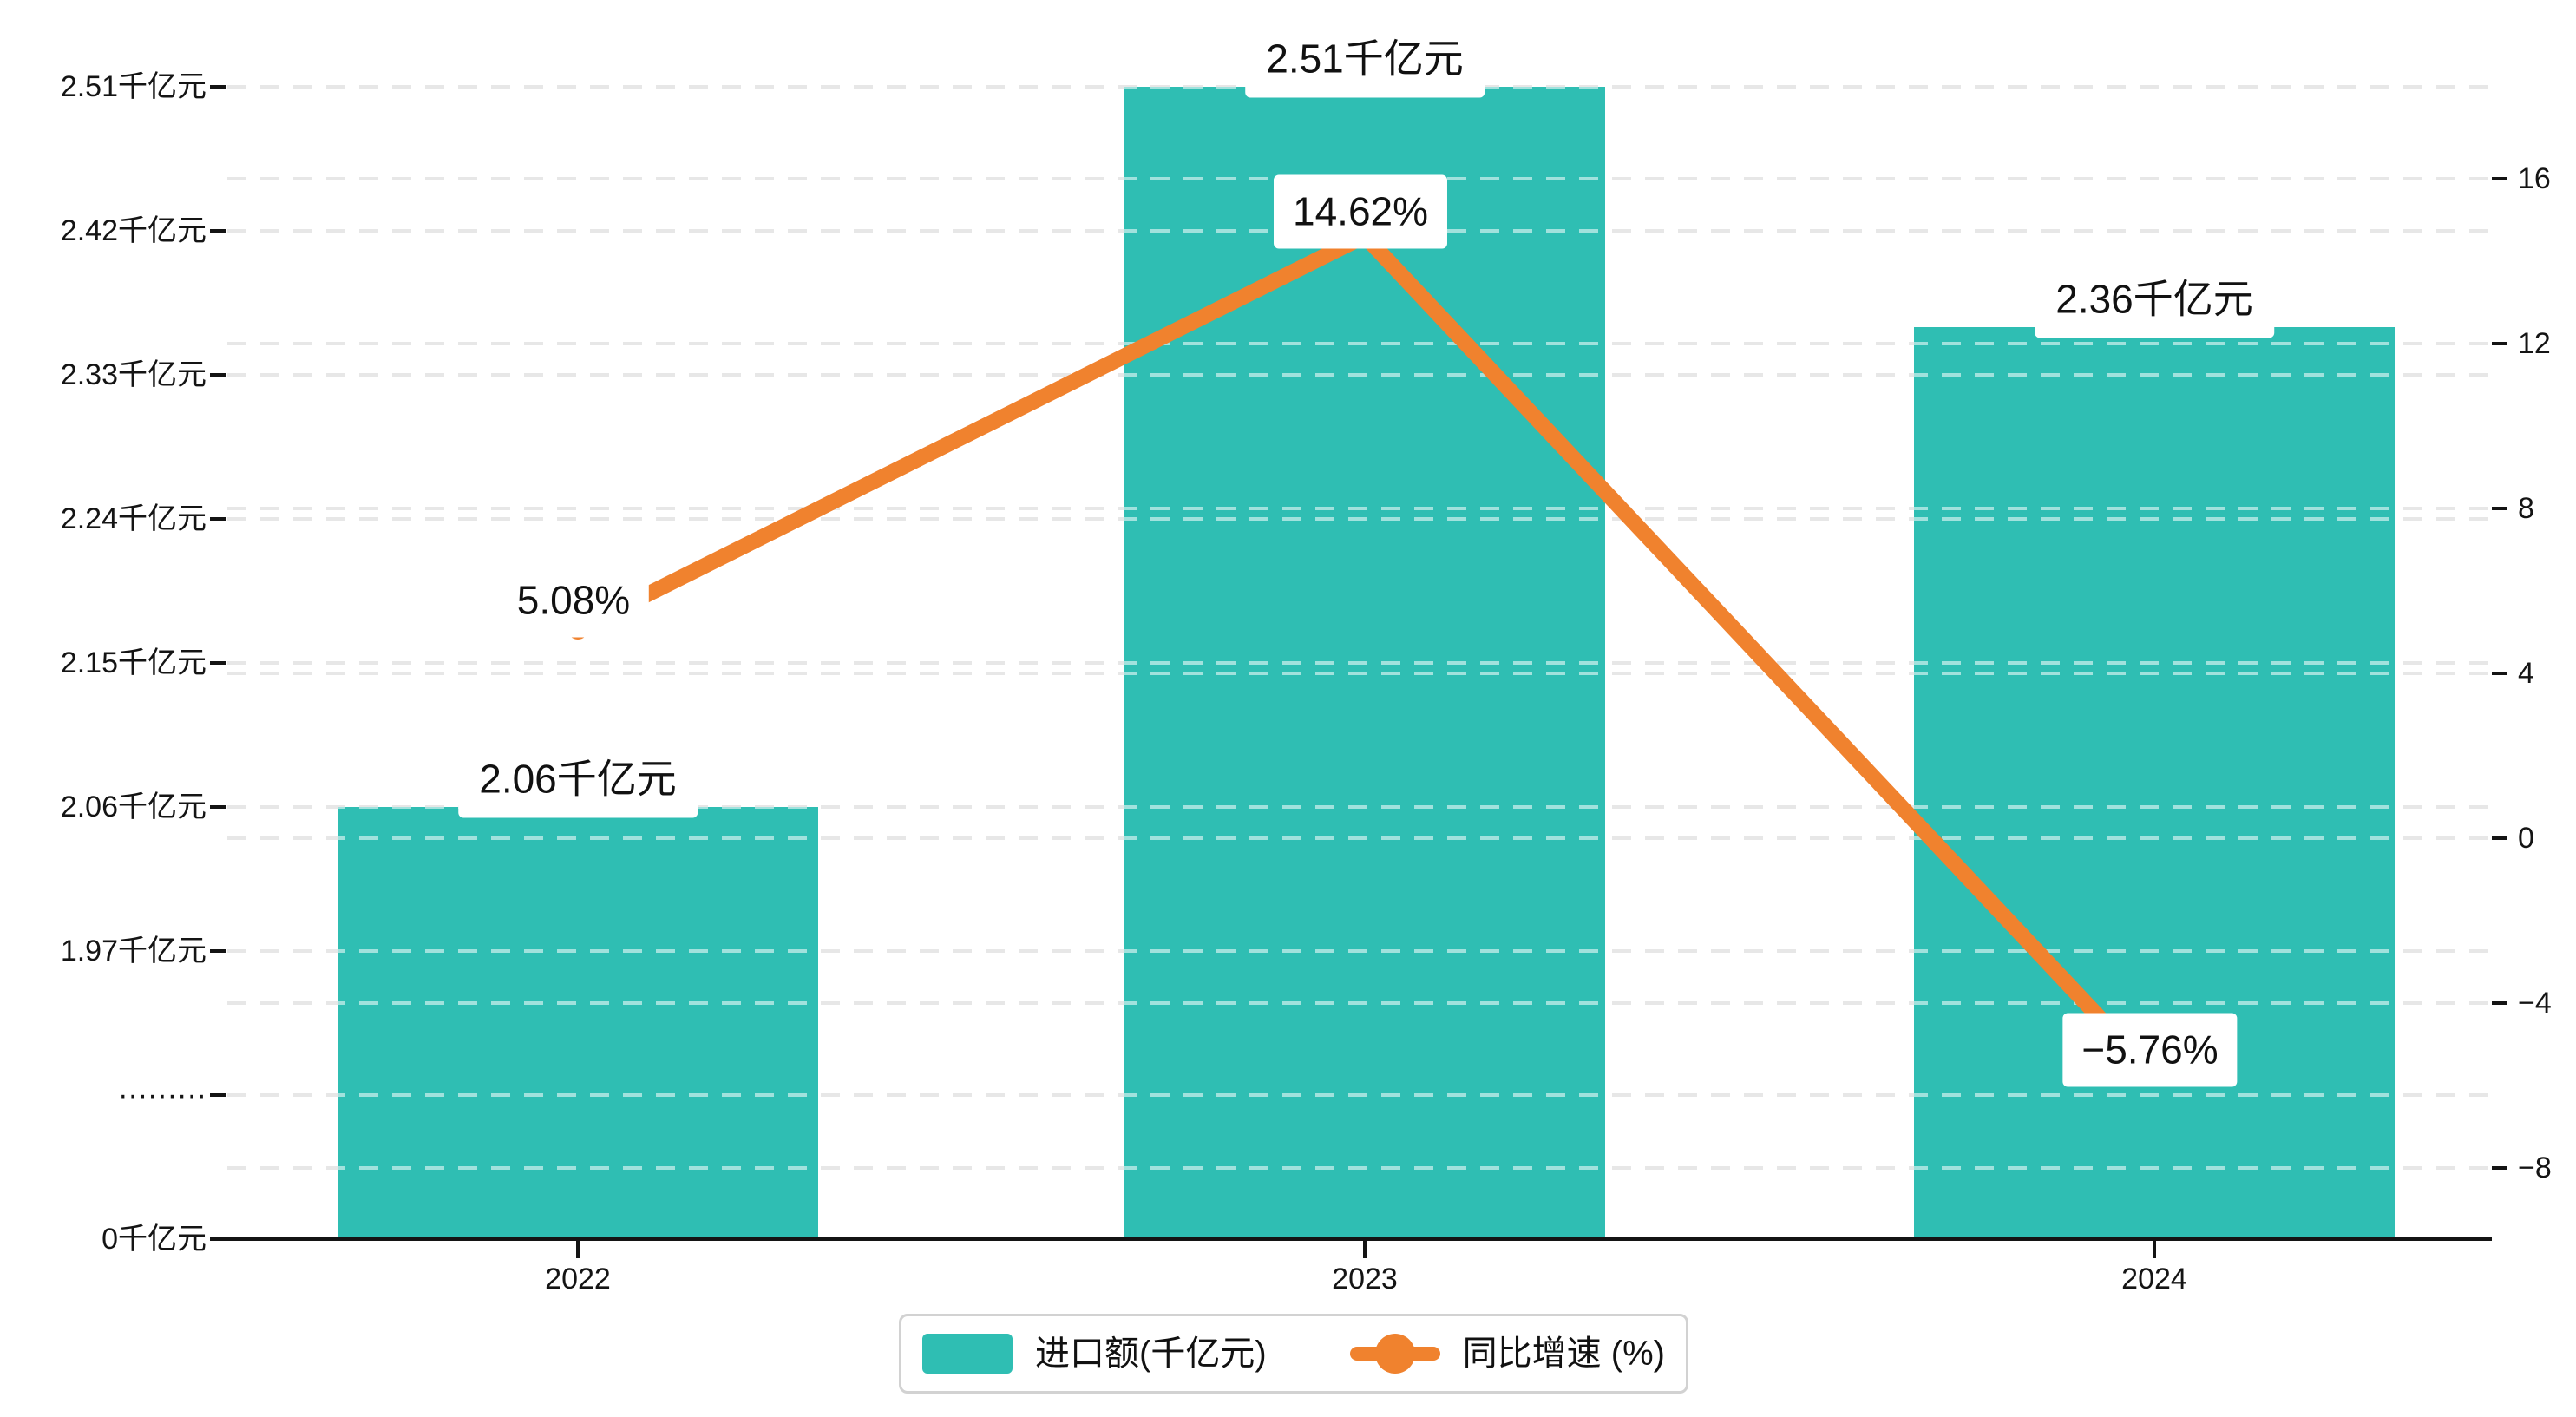 The width and height of the screenshot is (2576, 1417). Describe the element at coordinates (2154, 1076) in the screenshot. I see `growth-line-point-2024` at that location.